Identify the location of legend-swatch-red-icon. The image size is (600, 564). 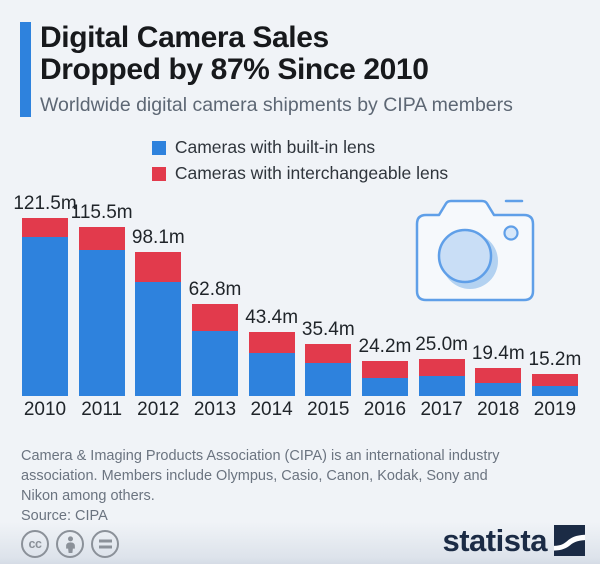
(158, 173).